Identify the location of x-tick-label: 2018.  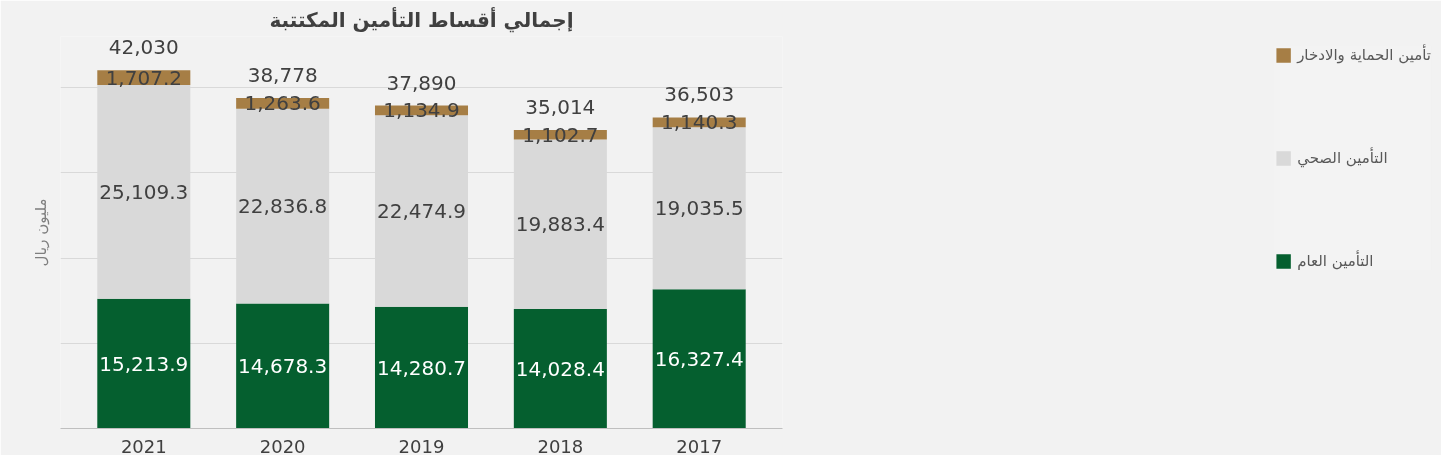
(560, 445).